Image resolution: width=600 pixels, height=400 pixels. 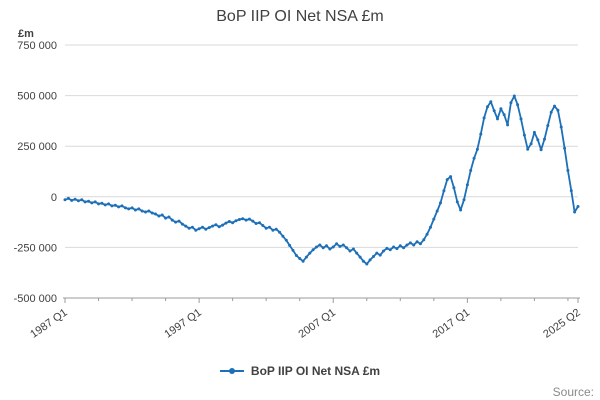 What do you see at coordinates (37, 147) in the screenshot?
I see `y-tick-label: 250 000` at bounding box center [37, 147].